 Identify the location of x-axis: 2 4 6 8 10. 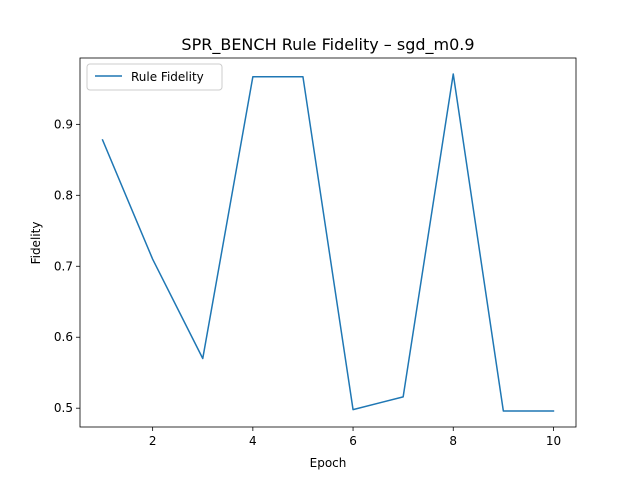
(355, 437).